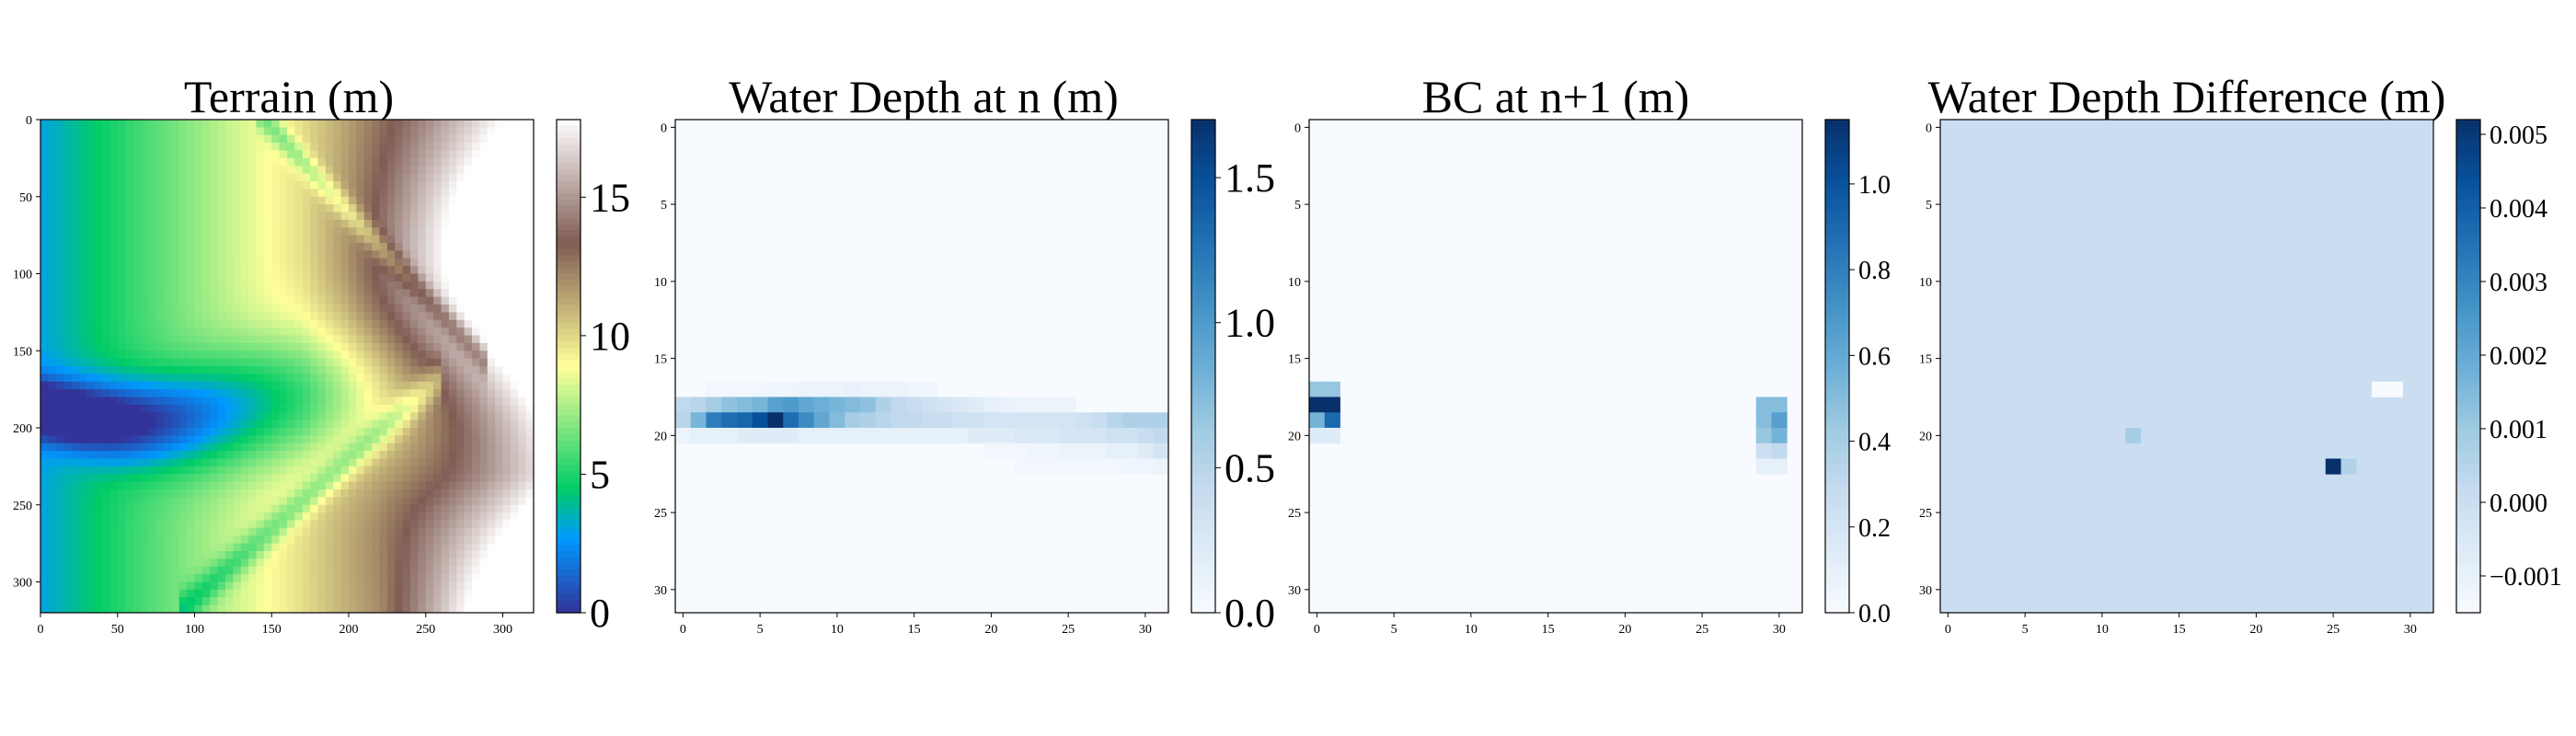  What do you see at coordinates (2410, 630) in the screenshot?
I see `x-tick-label: 30` at bounding box center [2410, 630].